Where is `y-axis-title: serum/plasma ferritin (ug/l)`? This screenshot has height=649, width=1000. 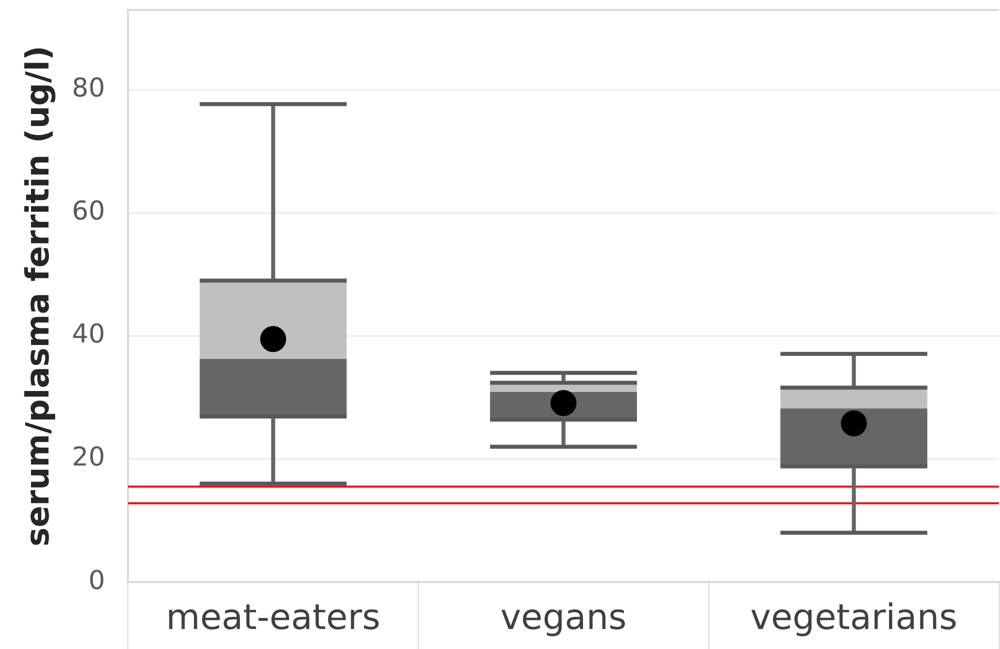
y-axis-title: serum/plasma ferritin (ug/l) is located at coordinates (37, 296).